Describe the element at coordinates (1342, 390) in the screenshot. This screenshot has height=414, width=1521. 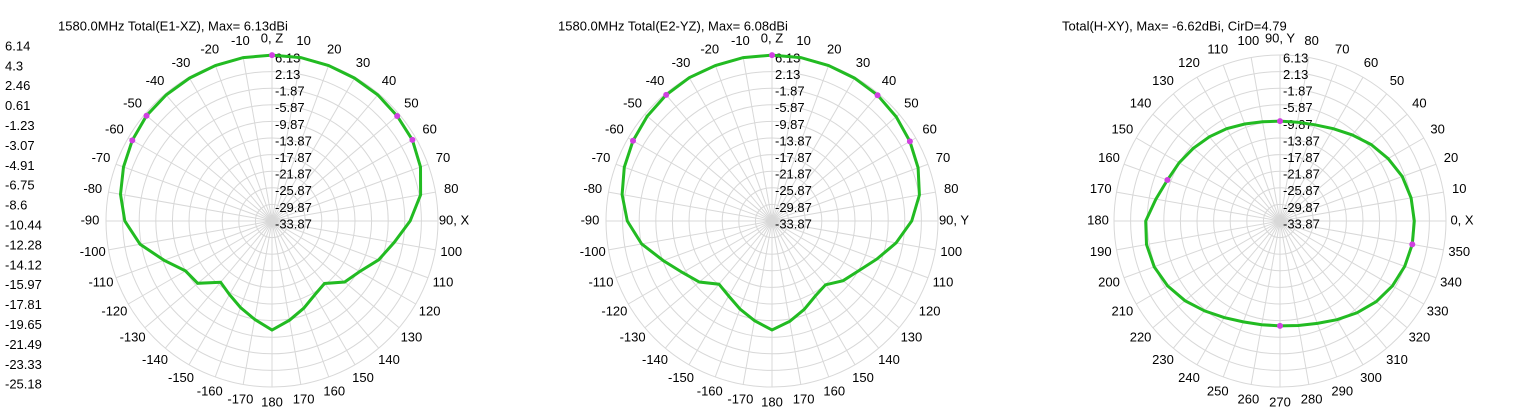
I see `angle-label: 290` at that location.